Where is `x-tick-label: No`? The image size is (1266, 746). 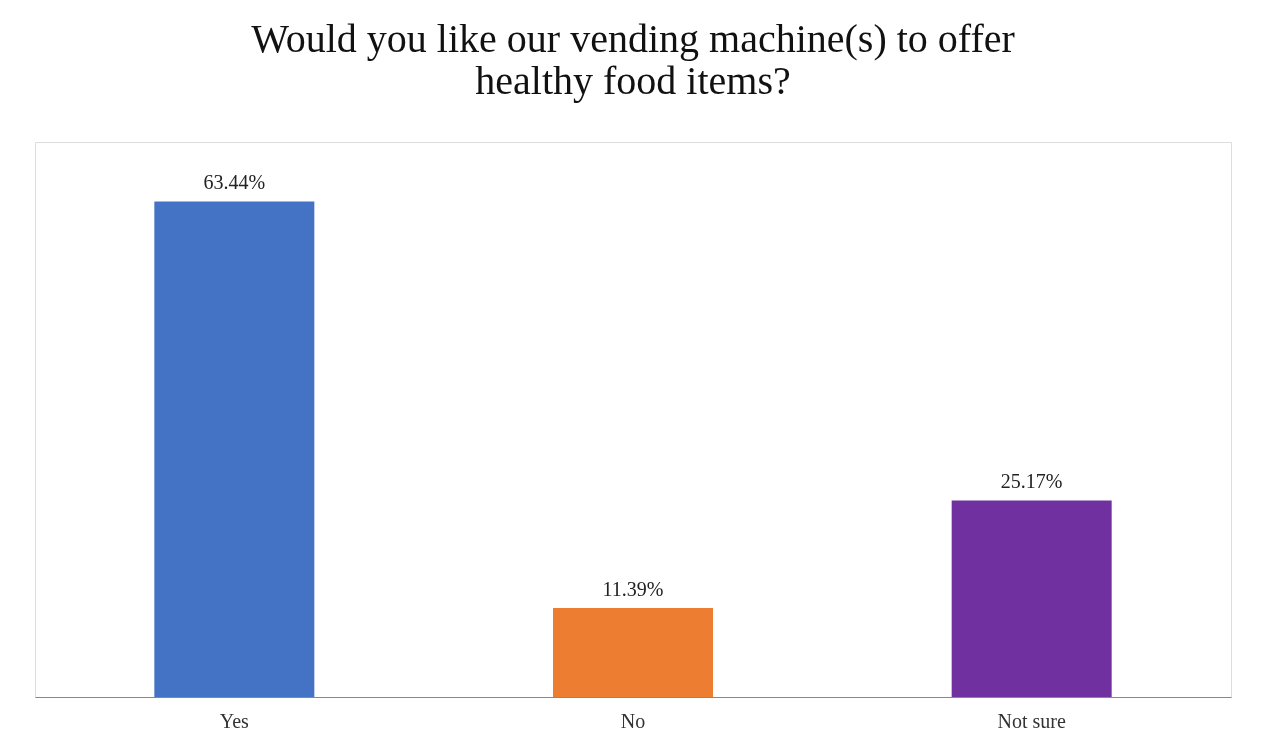 x-tick-label: No is located at coordinates (633, 720).